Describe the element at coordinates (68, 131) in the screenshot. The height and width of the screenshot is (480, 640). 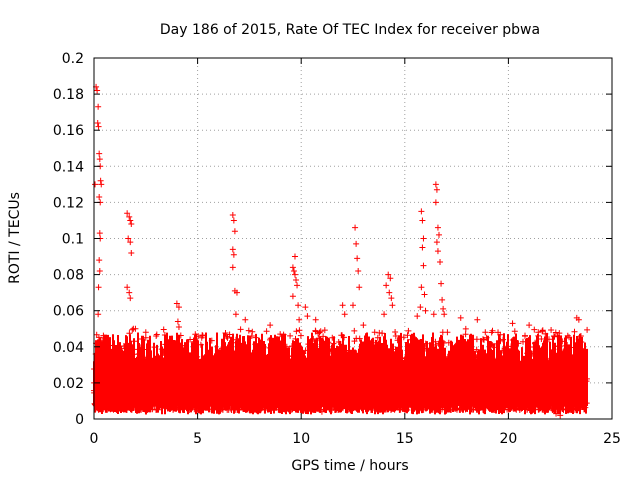
I see `y-tick-label: 0.16` at that location.